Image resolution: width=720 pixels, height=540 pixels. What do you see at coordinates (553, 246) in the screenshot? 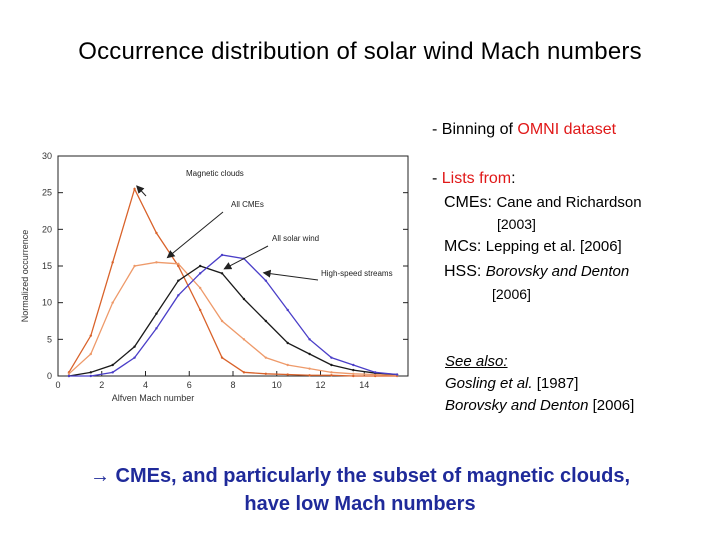
I see `list-mcs-ref: Lepping et al. [2006]` at bounding box center [553, 246].